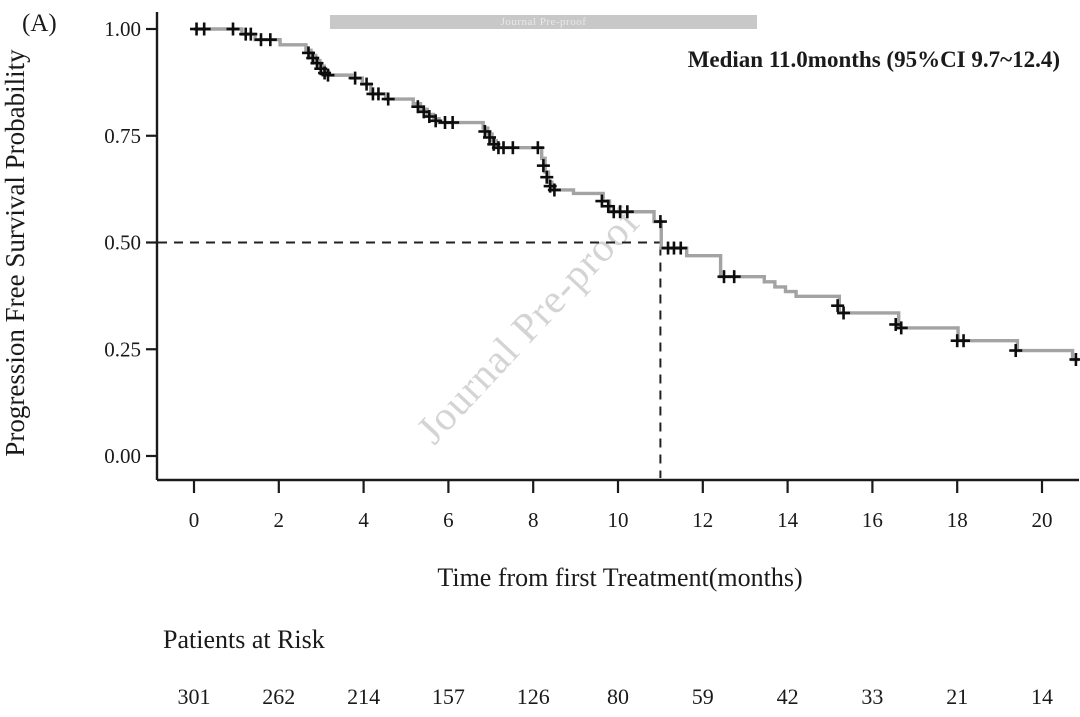 The image size is (1080, 717). I want to click on x-tick-label: 14, so click(788, 520).